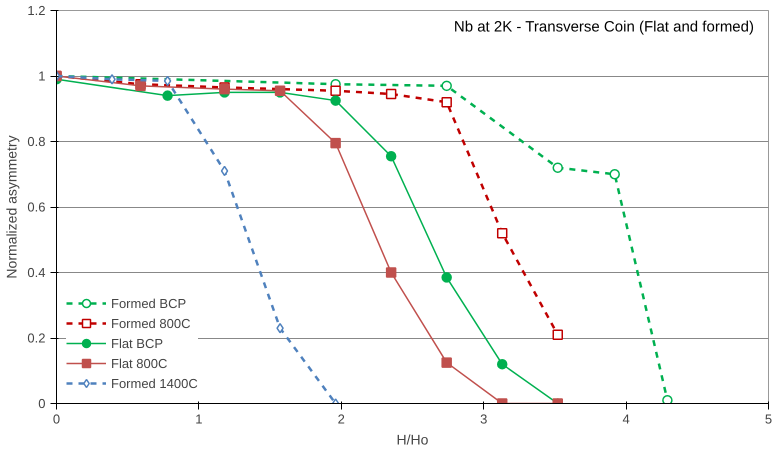 The height and width of the screenshot is (450, 778). Describe the element at coordinates (56, 419) in the screenshot. I see `x-tick-label: 0` at that location.